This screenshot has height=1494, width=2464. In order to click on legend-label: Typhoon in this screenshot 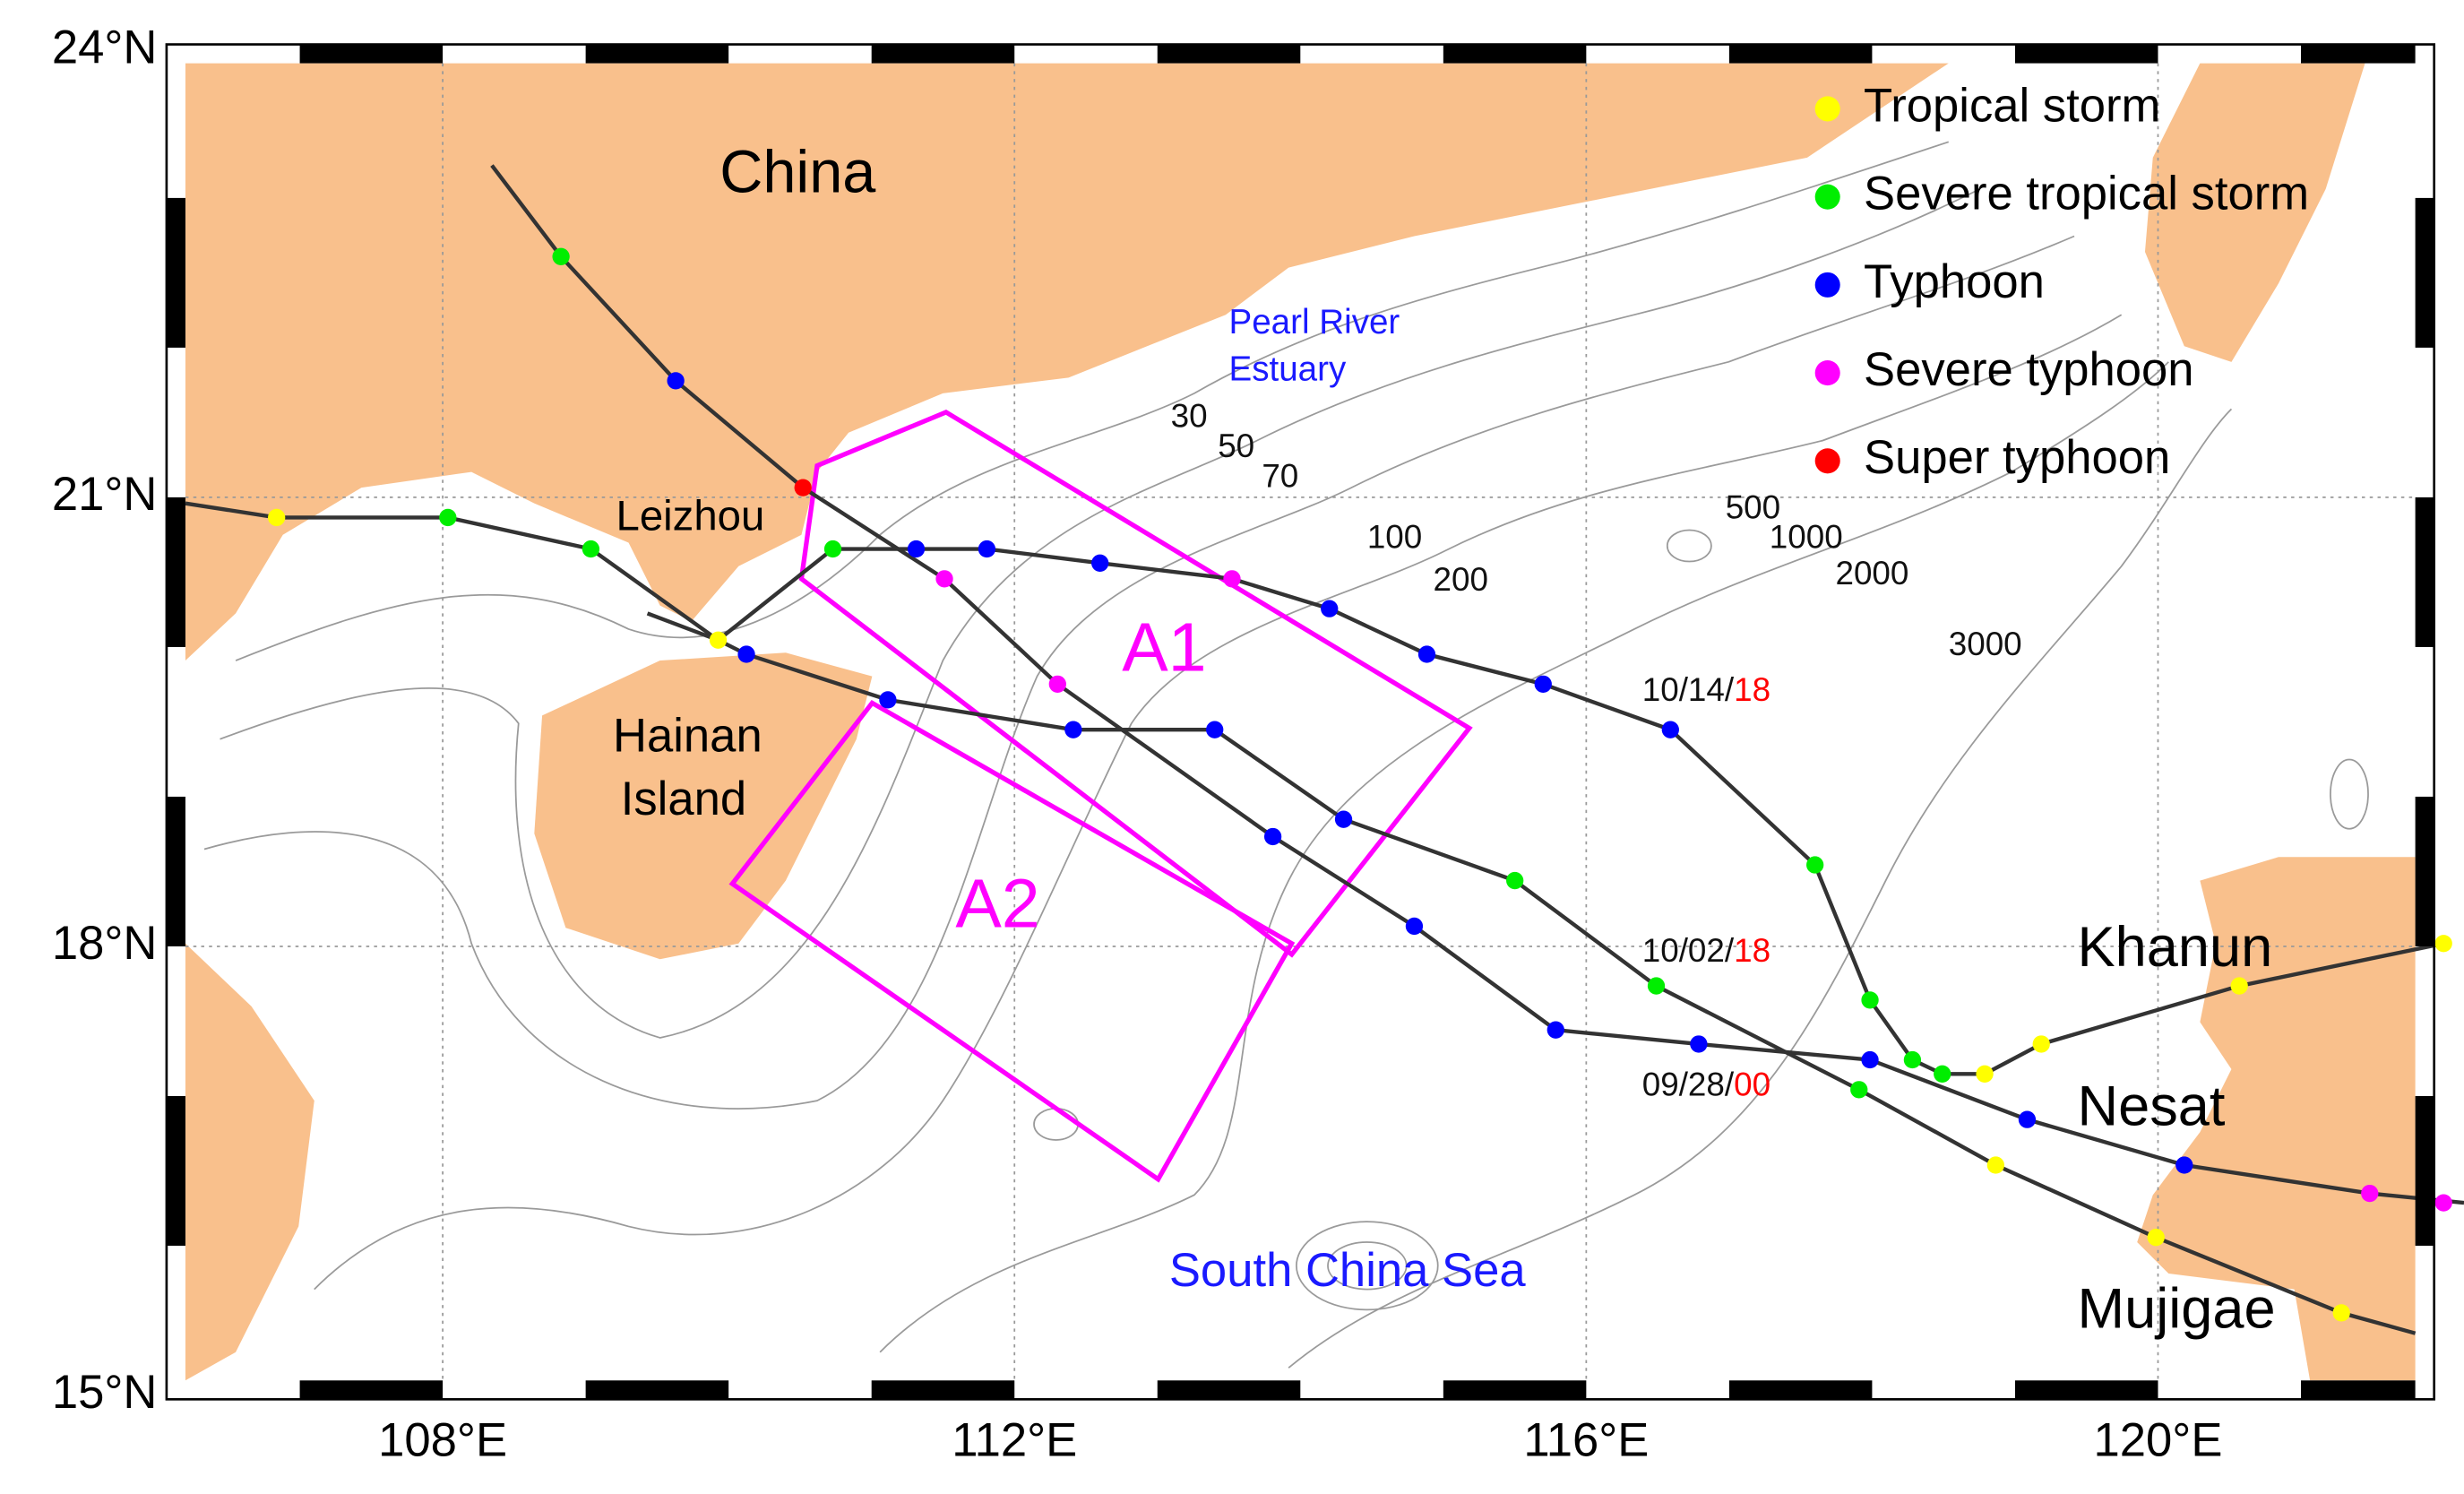, I will do `click(1955, 281)`.